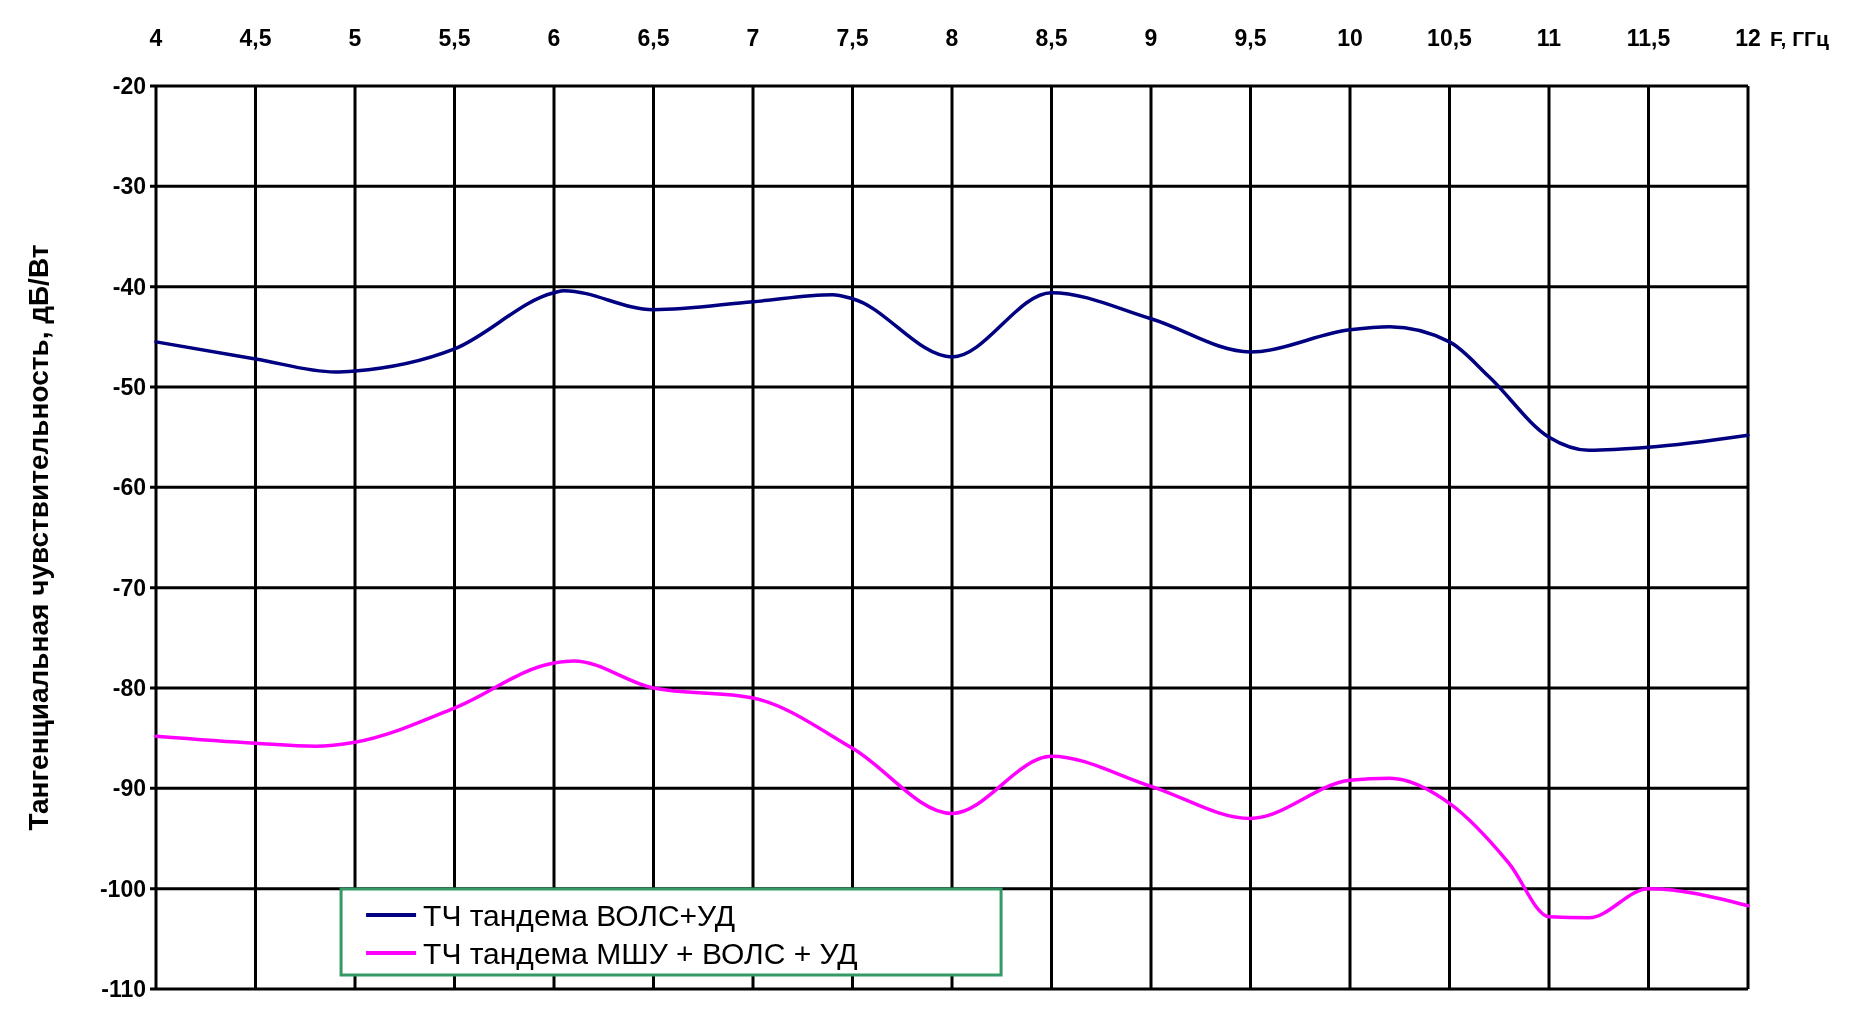  I want to click on y-tick-label: -90, so click(129, 788).